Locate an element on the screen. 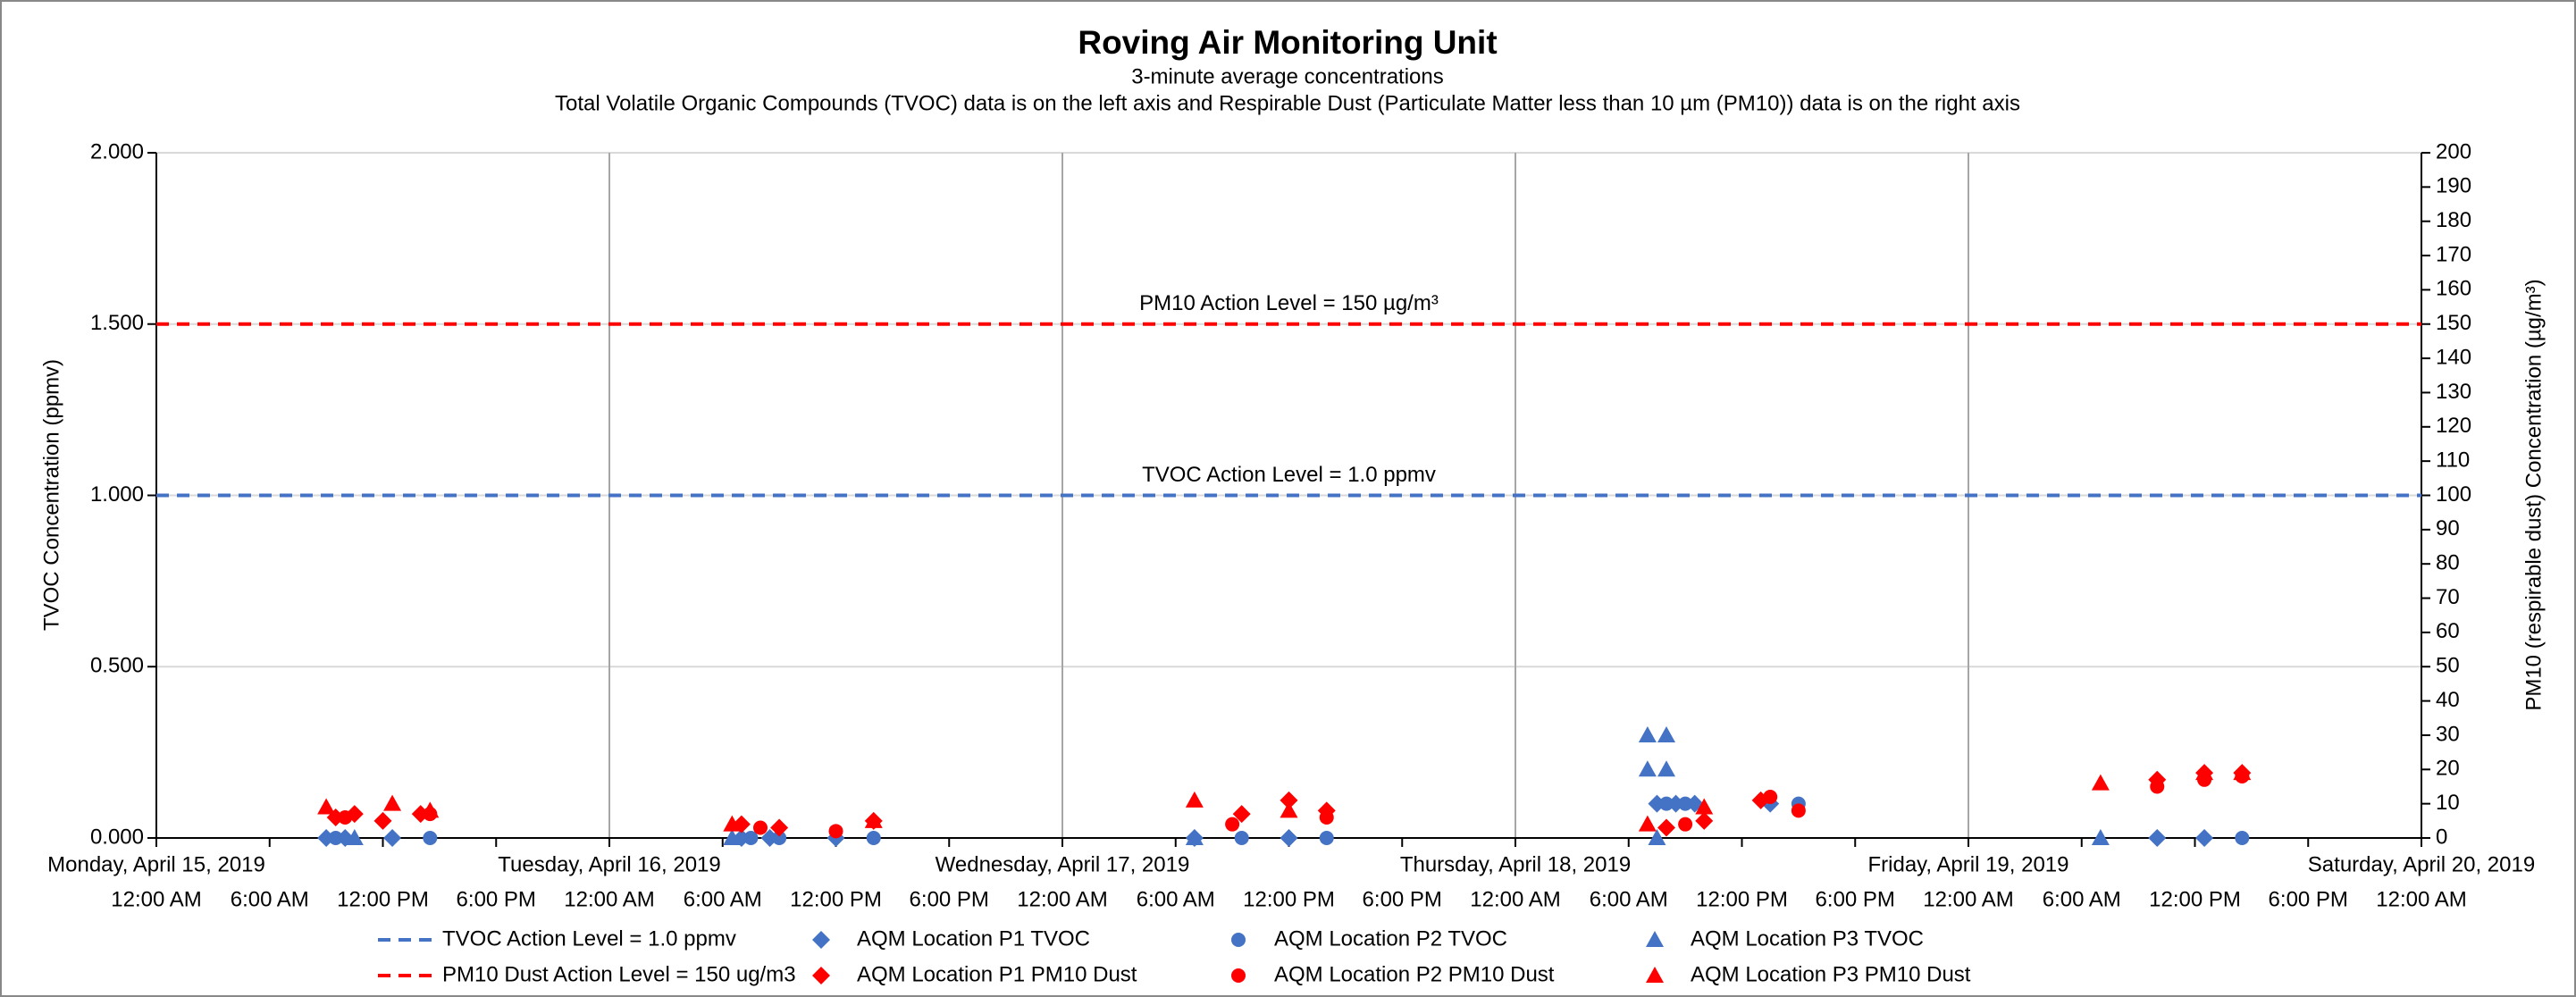  y2-tick-label: 70 is located at coordinates (2448, 597).